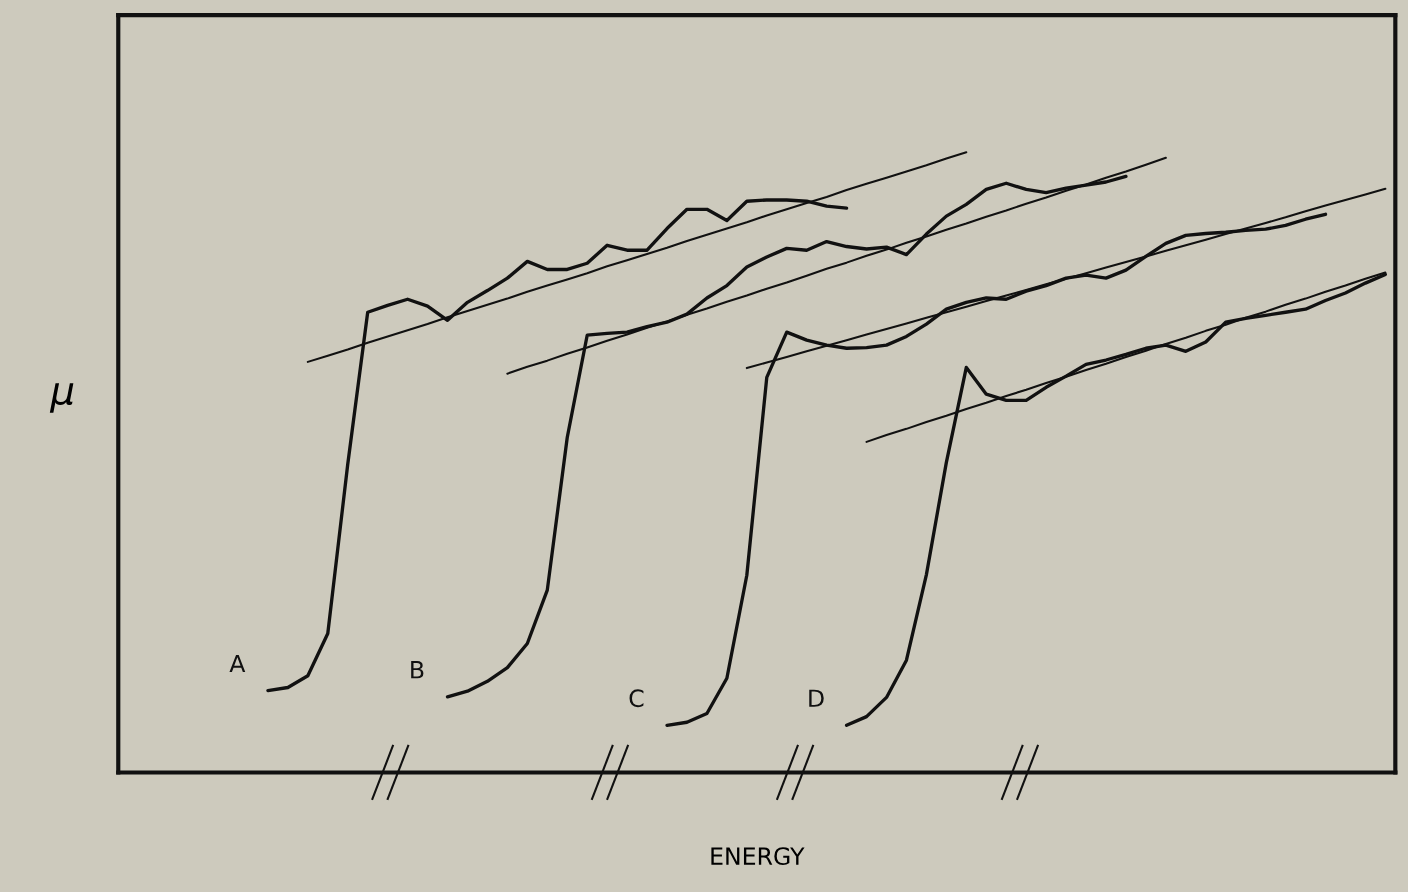 This screenshot has height=892, width=1408. Describe the element at coordinates (61, 398) in the screenshot. I see `y-axis-title: μ` at that location.